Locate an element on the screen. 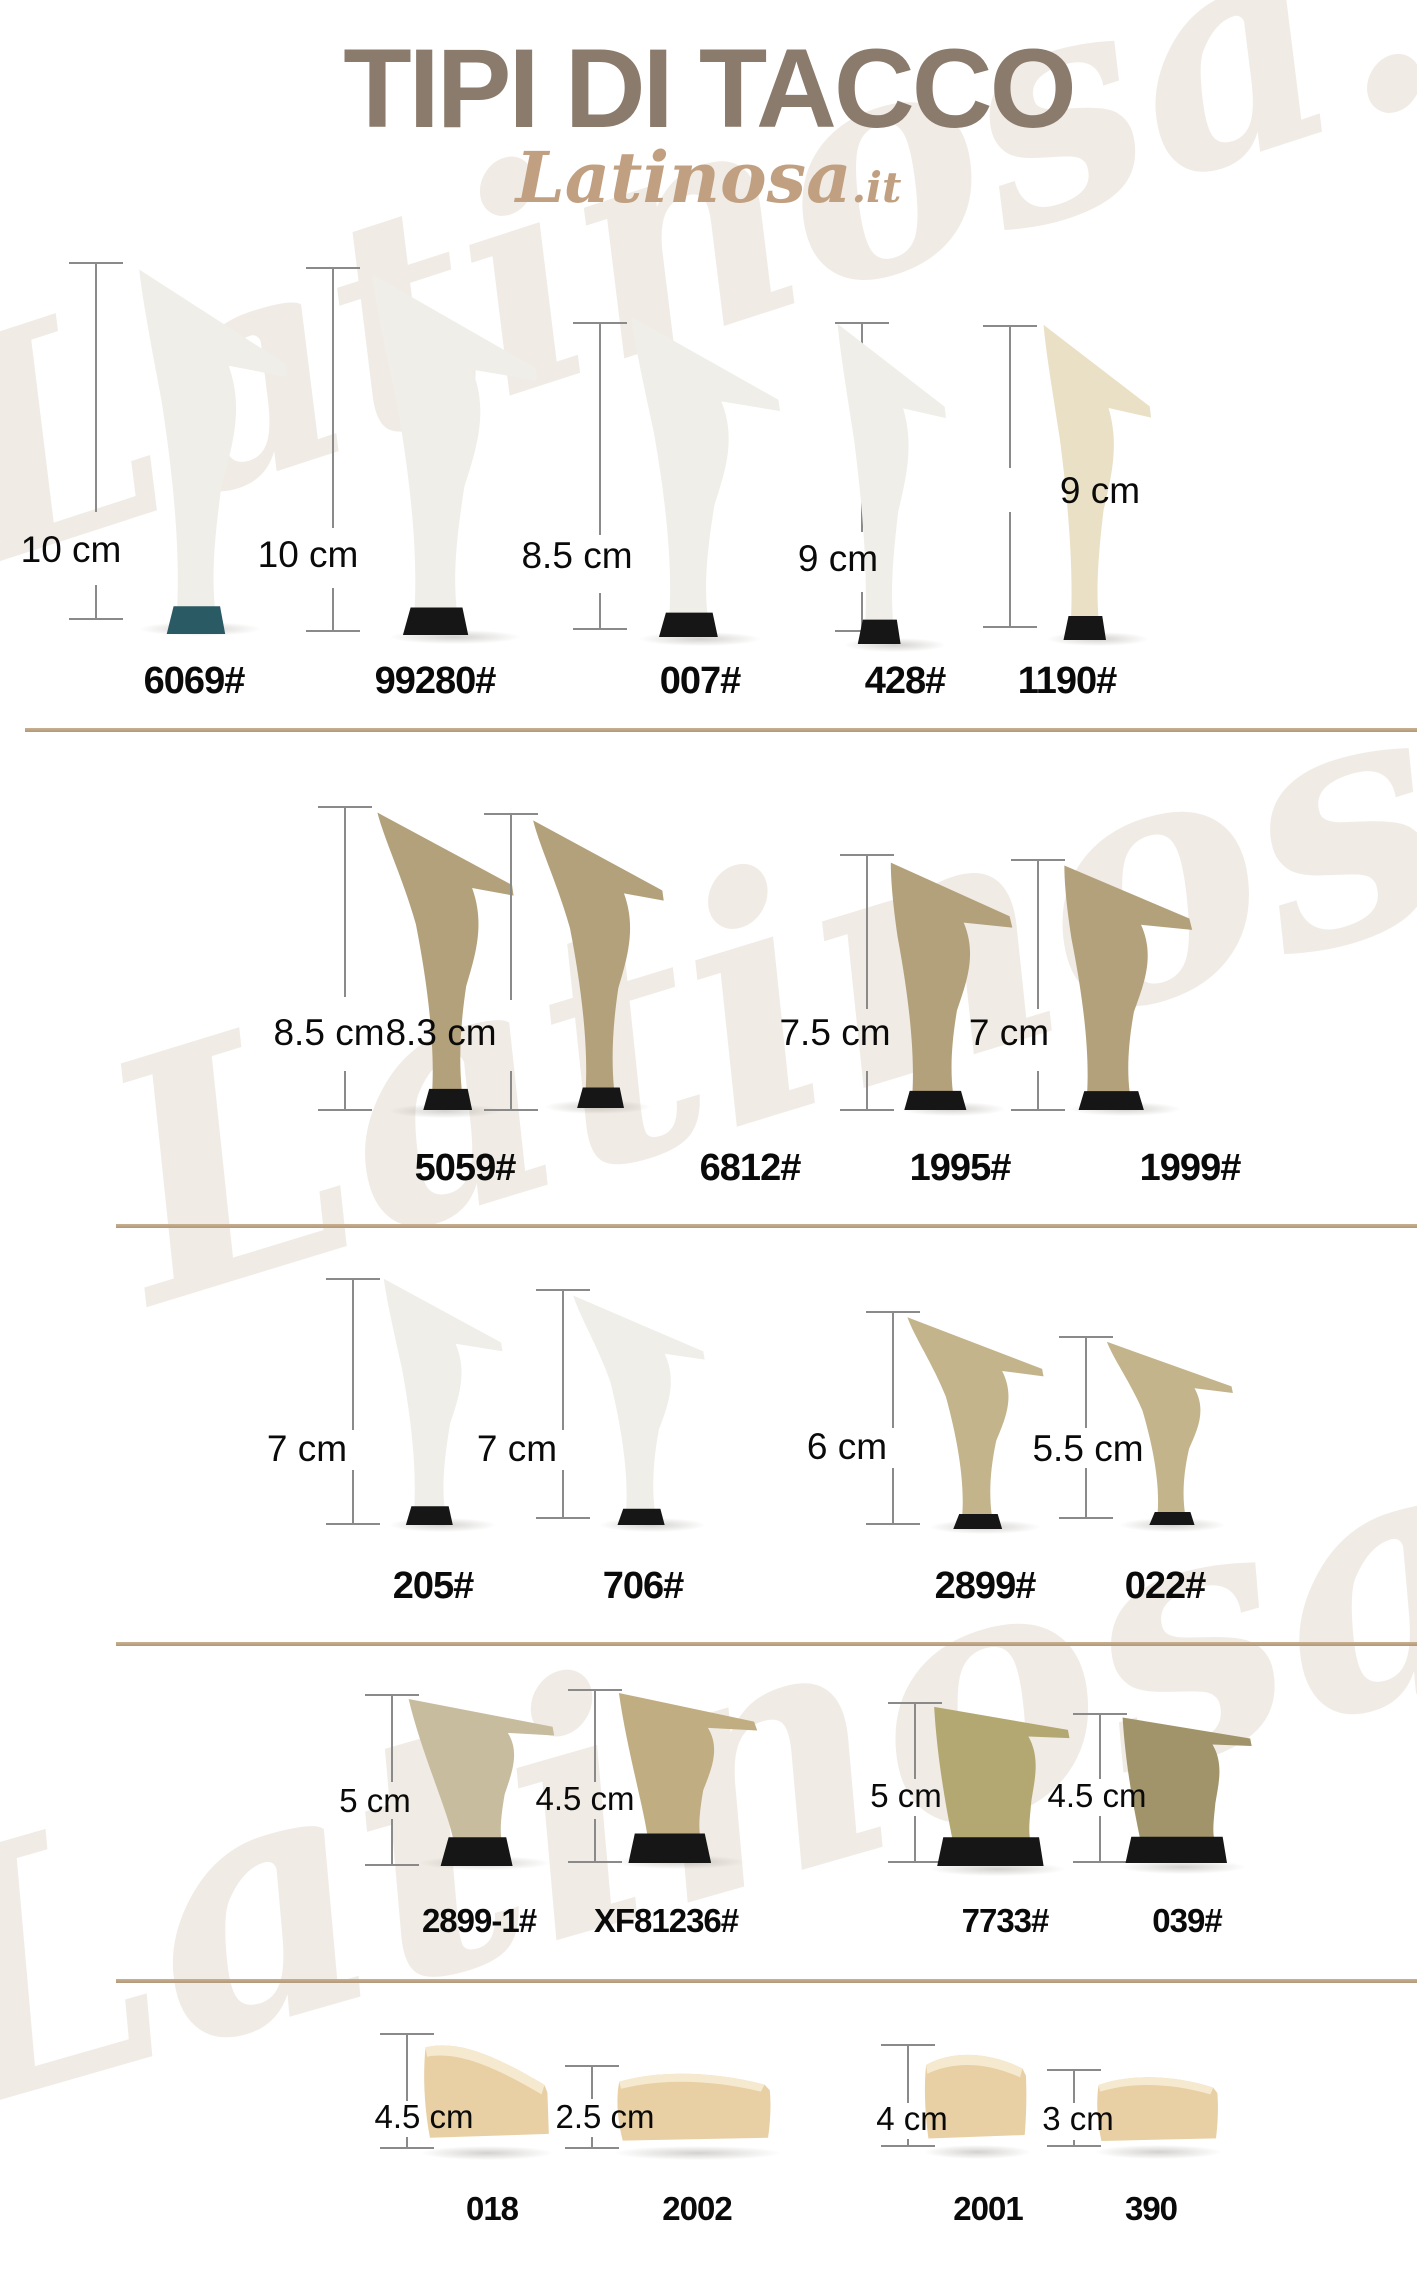  height-label-xf81236: 4.5 cm is located at coordinates (585, 1798).